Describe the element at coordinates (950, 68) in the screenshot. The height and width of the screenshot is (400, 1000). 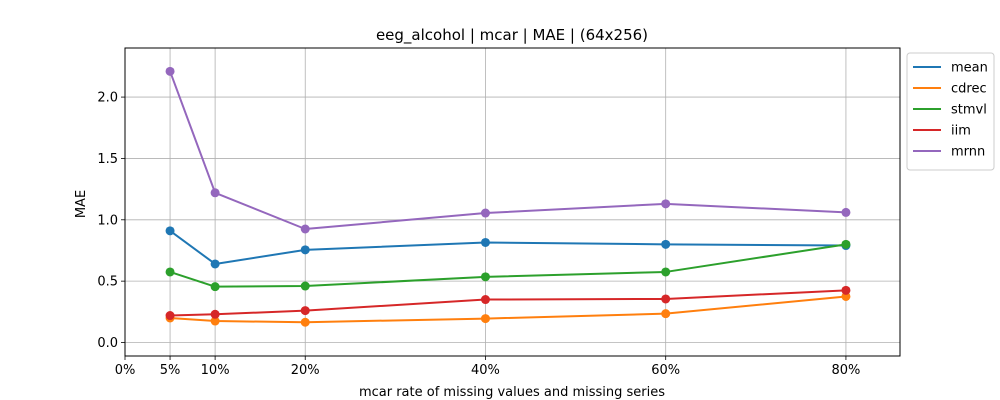
I see `legend-item-mean: mean` at that location.